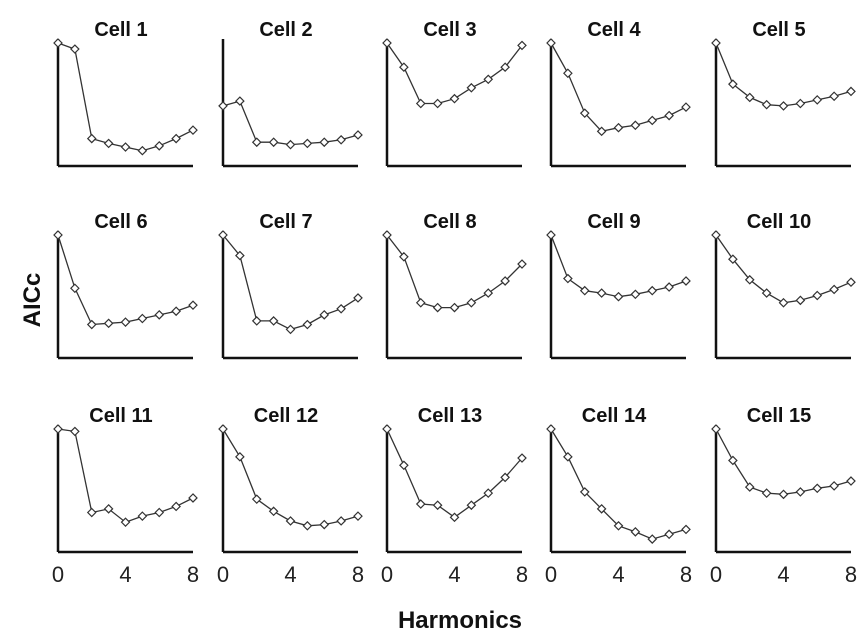 Image resolution: width=858 pixels, height=635 pixels. I want to click on panel-9: Cell 9, so click(618, 285).